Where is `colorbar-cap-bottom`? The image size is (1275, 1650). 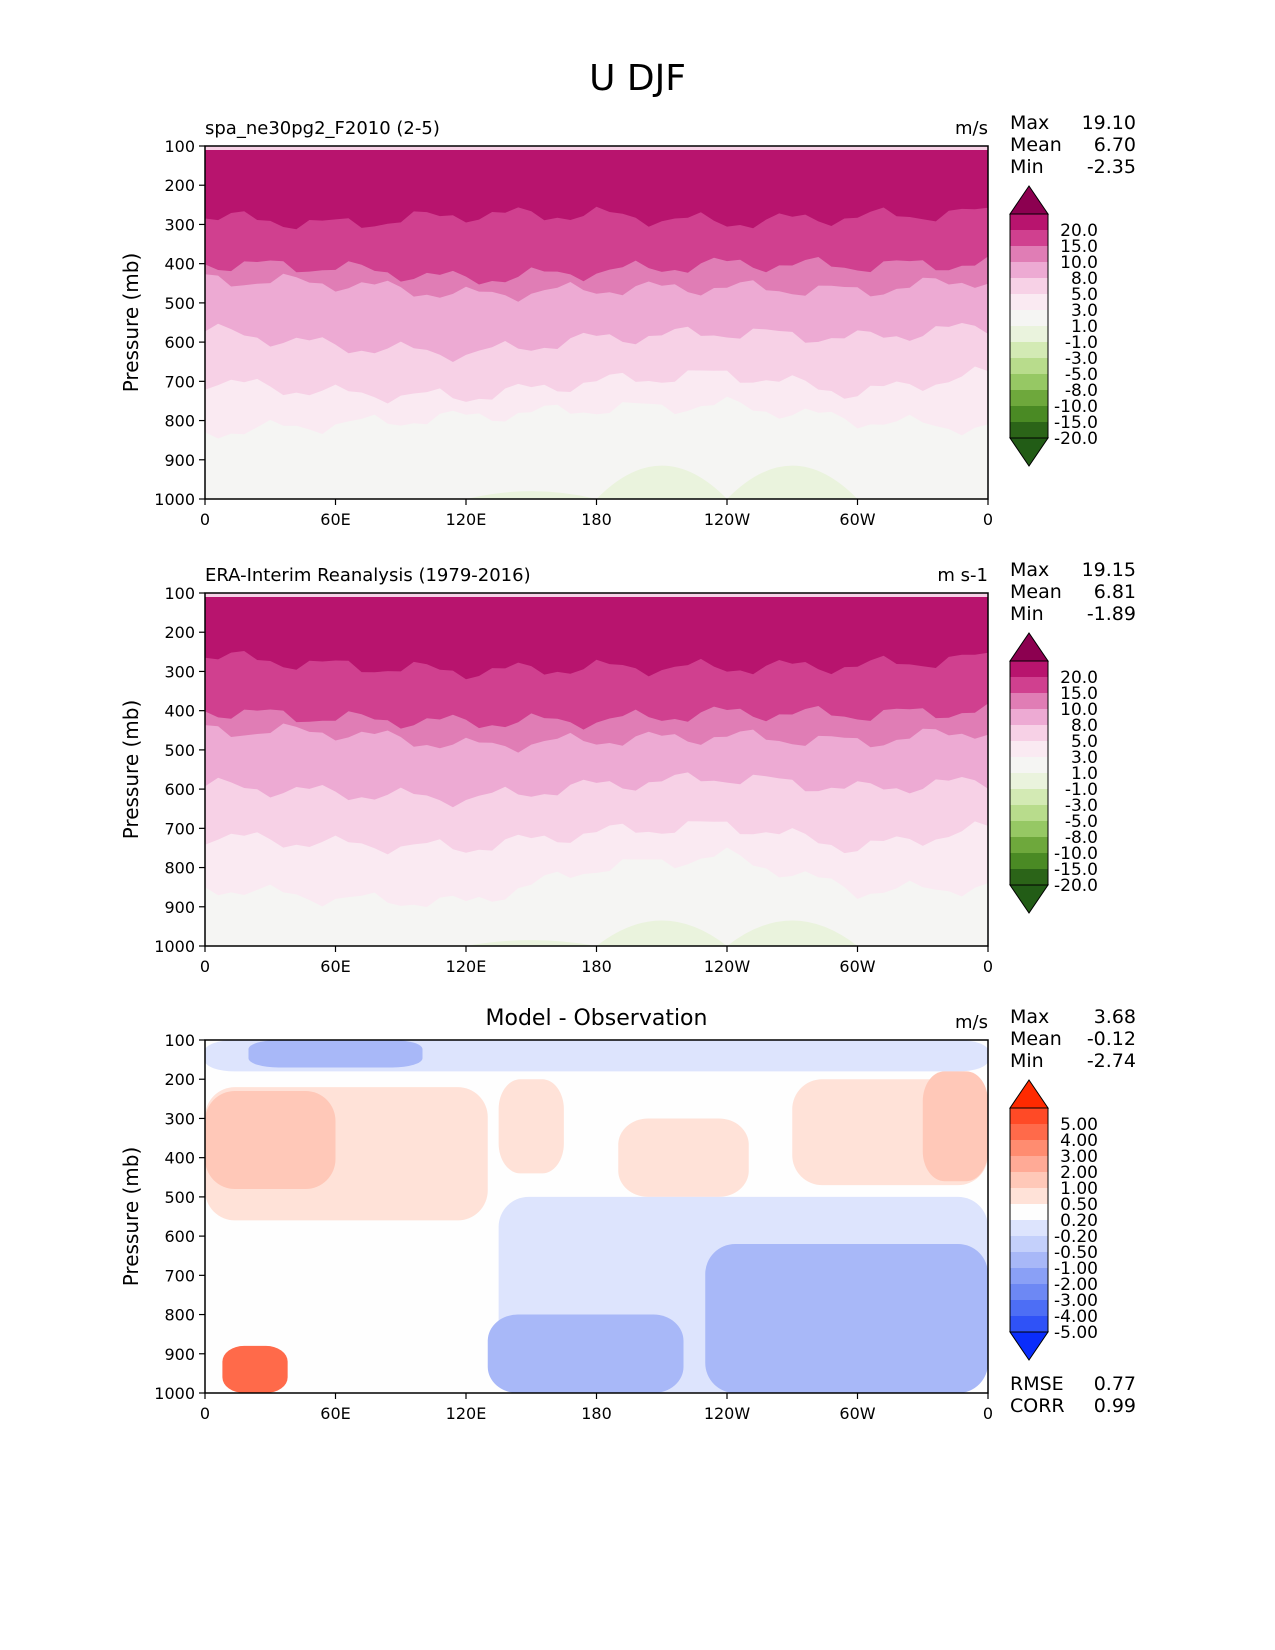 colorbar-cap-bottom is located at coordinates (1029, 1346).